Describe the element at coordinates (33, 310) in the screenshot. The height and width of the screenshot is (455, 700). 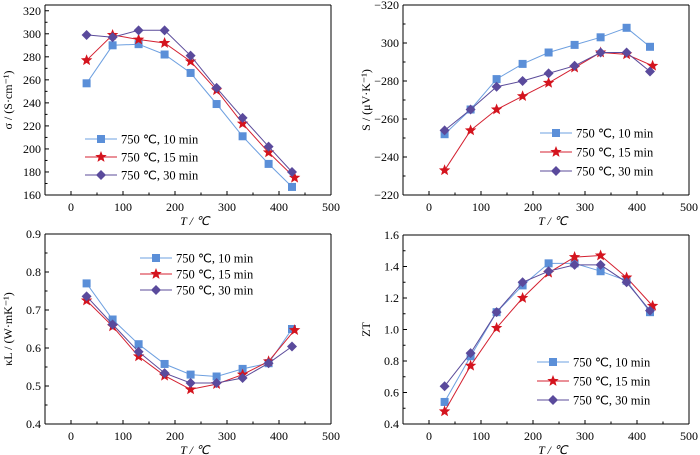
I see `y-tick-label: 0.7` at that location.